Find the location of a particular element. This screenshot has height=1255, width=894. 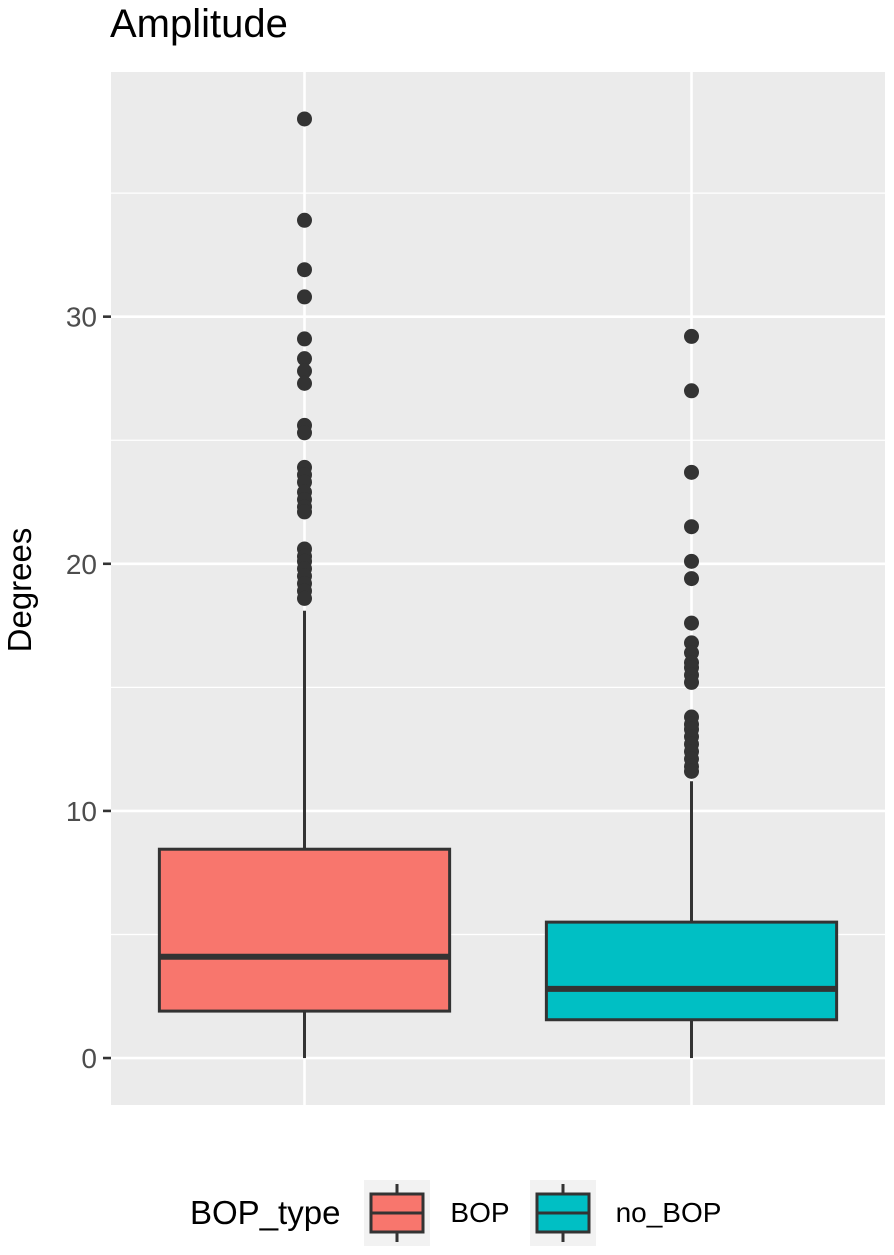

chart-title: Amplitude is located at coordinates (199, 24).